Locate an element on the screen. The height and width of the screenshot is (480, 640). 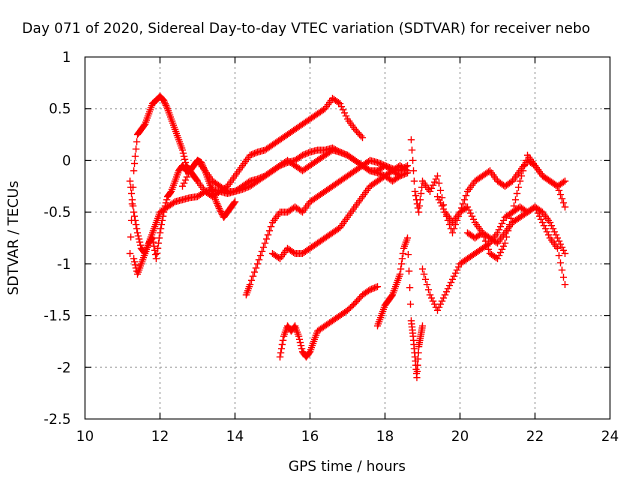
x-tick-label: 22 is located at coordinates (535, 437).